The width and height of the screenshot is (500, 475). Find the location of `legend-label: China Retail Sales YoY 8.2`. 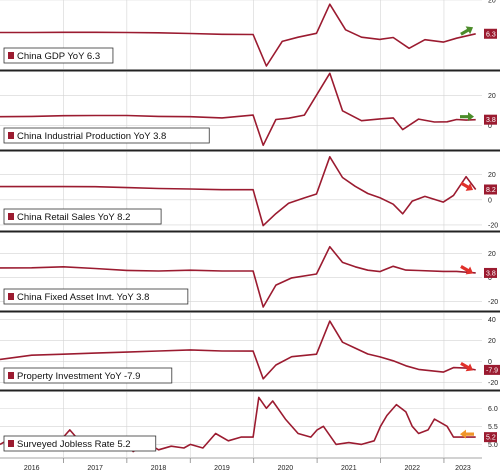

legend-label: China Retail Sales YoY 8.2 is located at coordinates (73, 217).